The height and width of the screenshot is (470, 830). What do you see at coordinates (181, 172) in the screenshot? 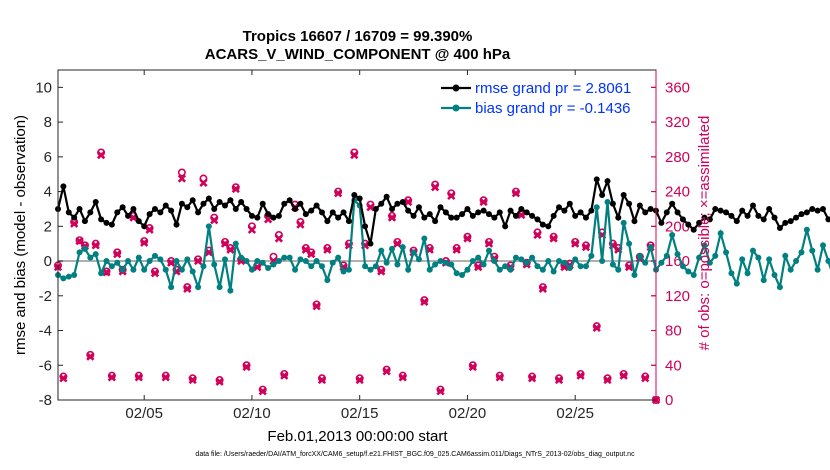
I see `obs-possible-marker` at bounding box center [181, 172].